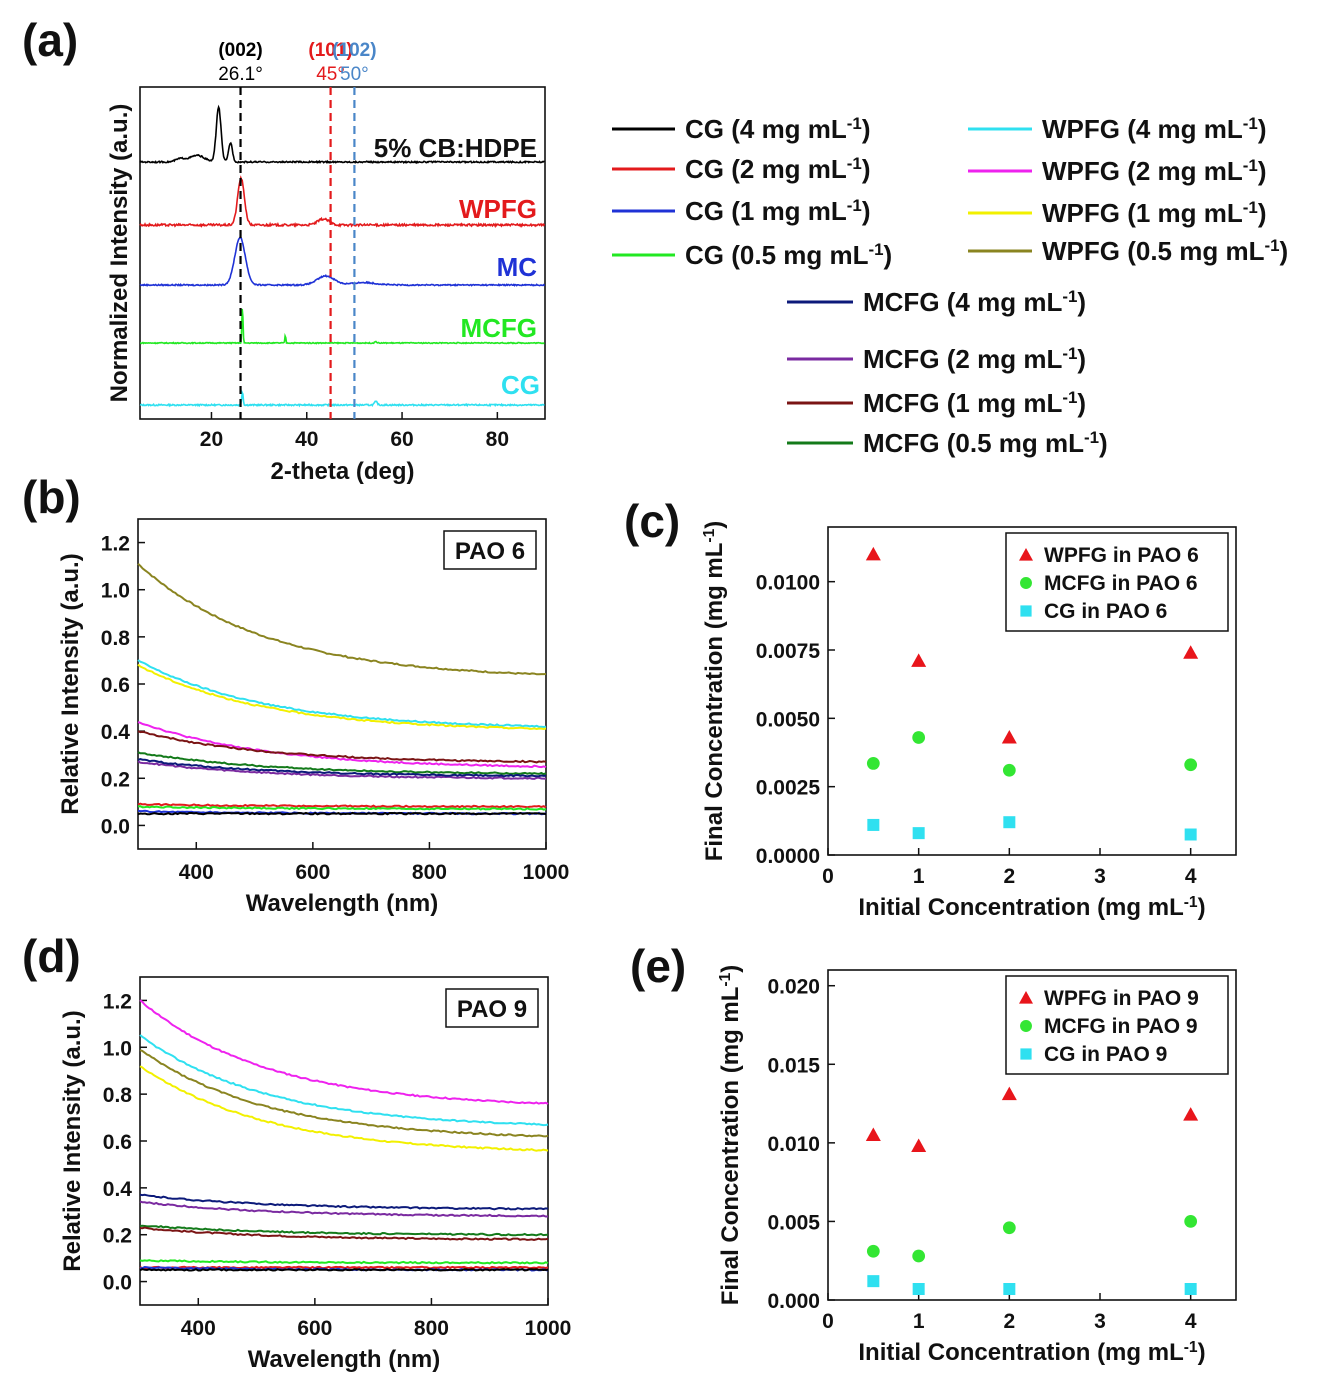 Image resolution: width=1340 pixels, height=1383 pixels. Describe the element at coordinates (788, 583) in the screenshot. I see `y-tick-label: 0.0100` at that location.